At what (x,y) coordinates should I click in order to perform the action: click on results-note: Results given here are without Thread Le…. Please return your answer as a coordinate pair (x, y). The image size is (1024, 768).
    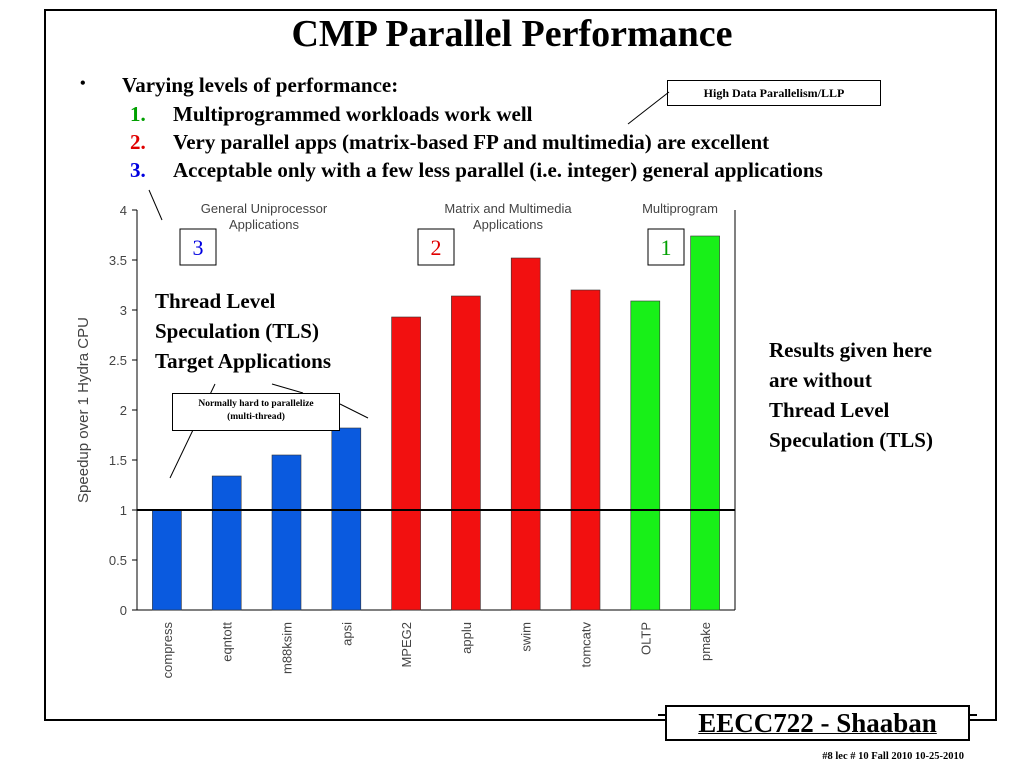
    Looking at the image, I should click on (851, 395).